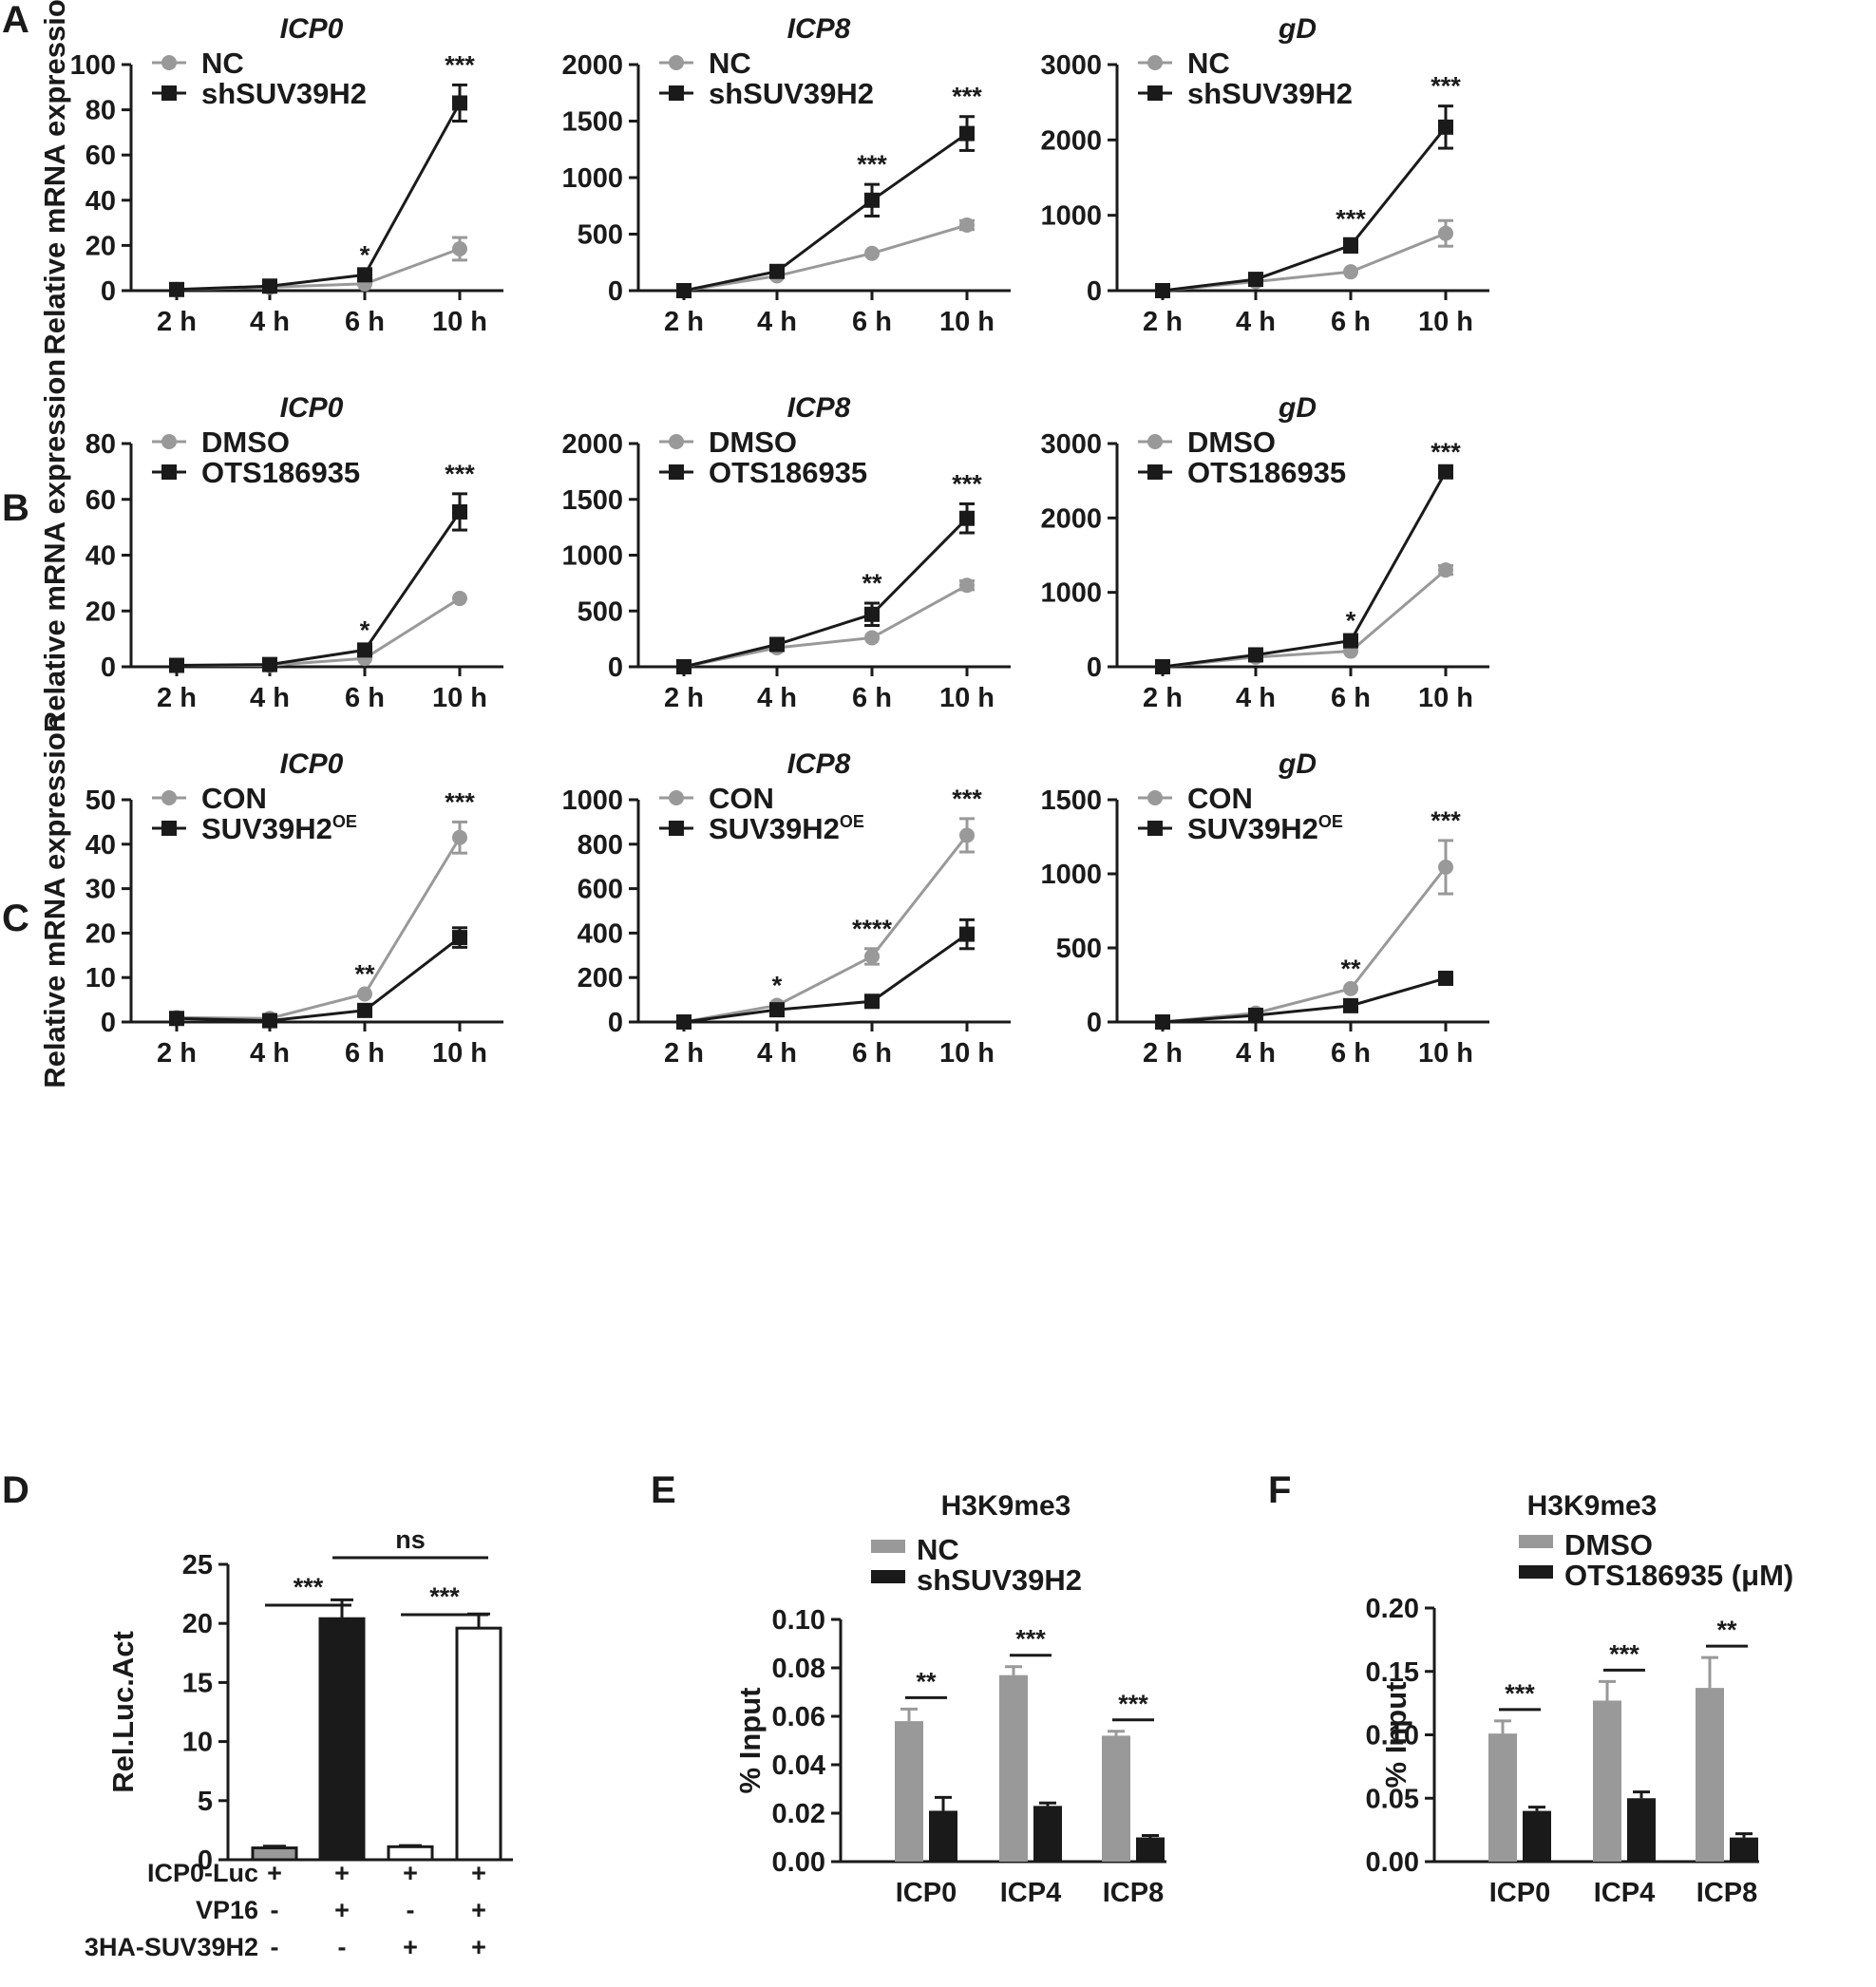 Image resolution: width=1876 pixels, height=1987 pixels. What do you see at coordinates (601, 933) in the screenshot?
I see `y-tick-label: 400` at bounding box center [601, 933].